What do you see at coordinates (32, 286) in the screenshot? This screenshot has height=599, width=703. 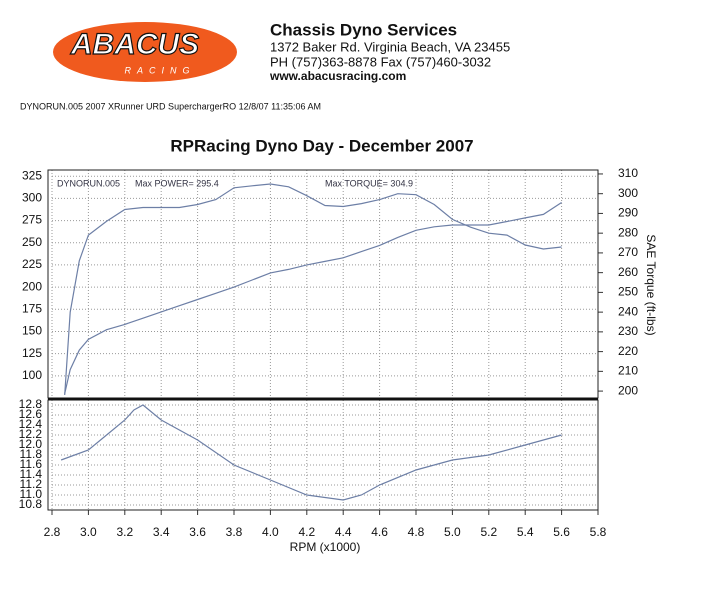 I see `y-tick-label: 200` at bounding box center [32, 286].